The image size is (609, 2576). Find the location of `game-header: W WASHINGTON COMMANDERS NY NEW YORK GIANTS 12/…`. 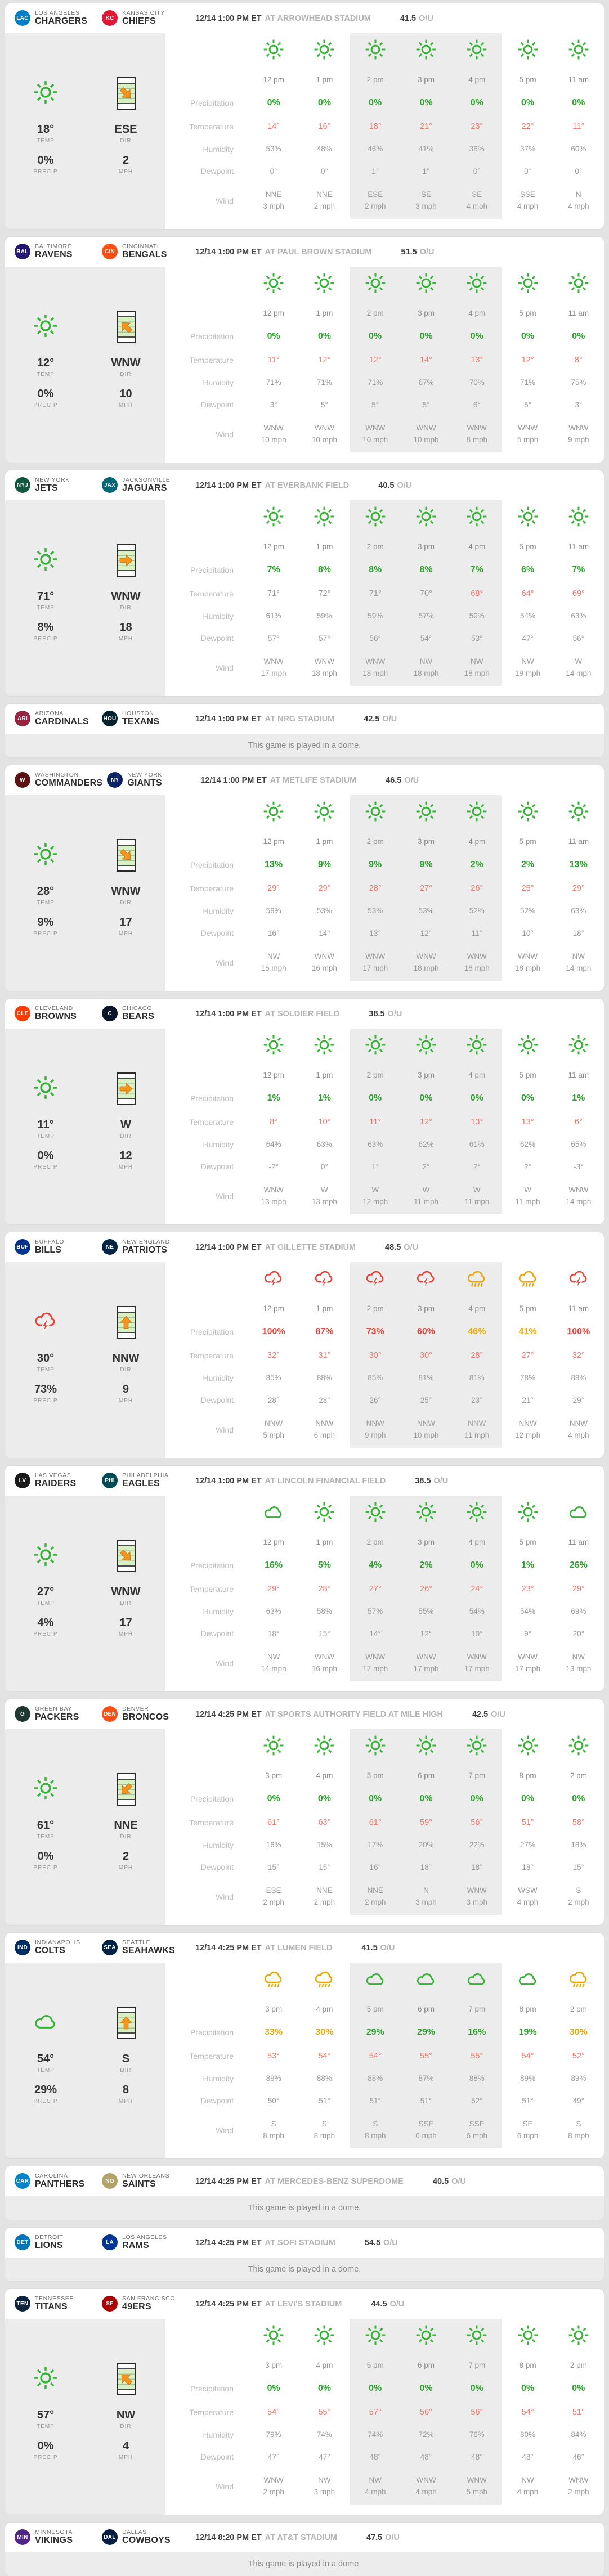

game-header: W WASHINGTON COMMANDERS NY NEW YORK GIANTS 12/… is located at coordinates (304, 780).